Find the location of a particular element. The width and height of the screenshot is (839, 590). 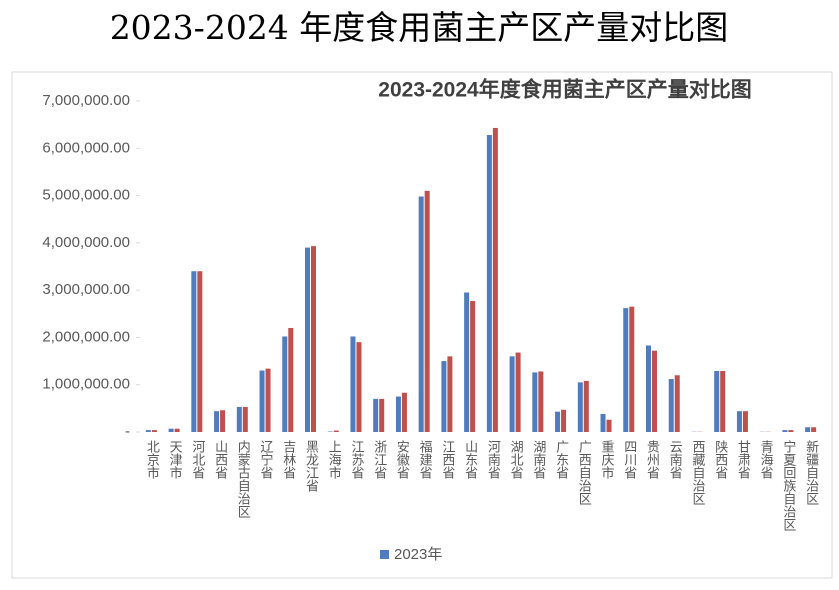

x-tick-label: 天津市 is located at coordinates (175, 459).